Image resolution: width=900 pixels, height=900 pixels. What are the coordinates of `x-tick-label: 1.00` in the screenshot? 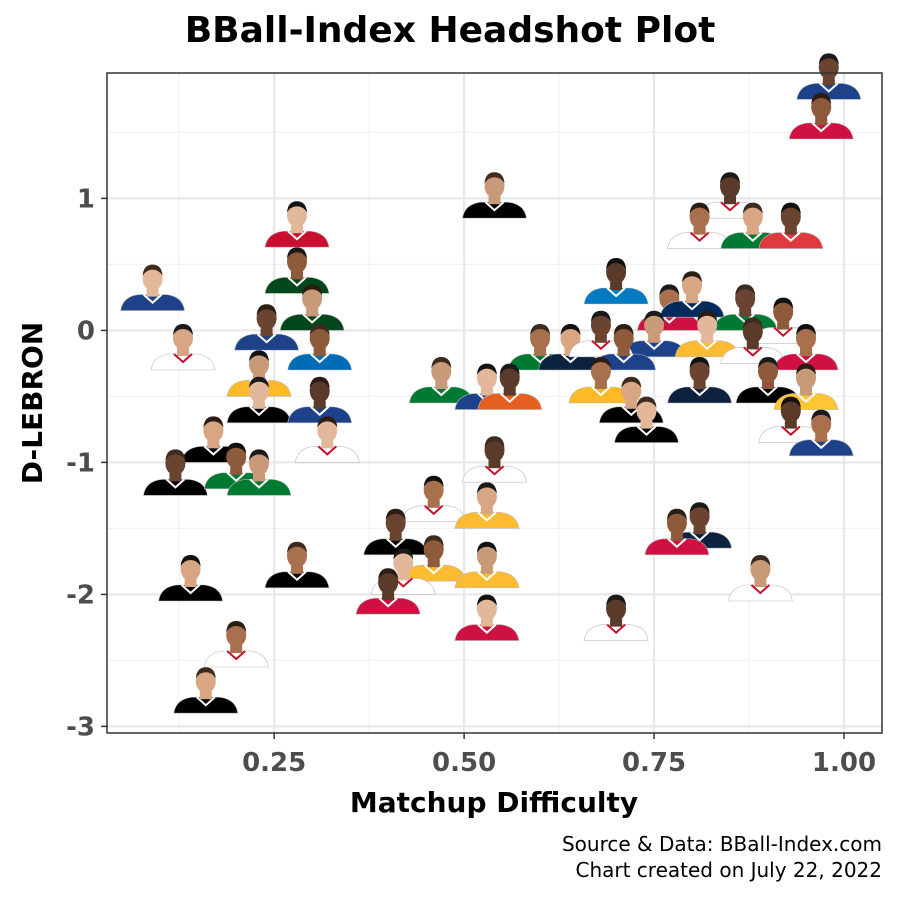 It's located at (844, 763).